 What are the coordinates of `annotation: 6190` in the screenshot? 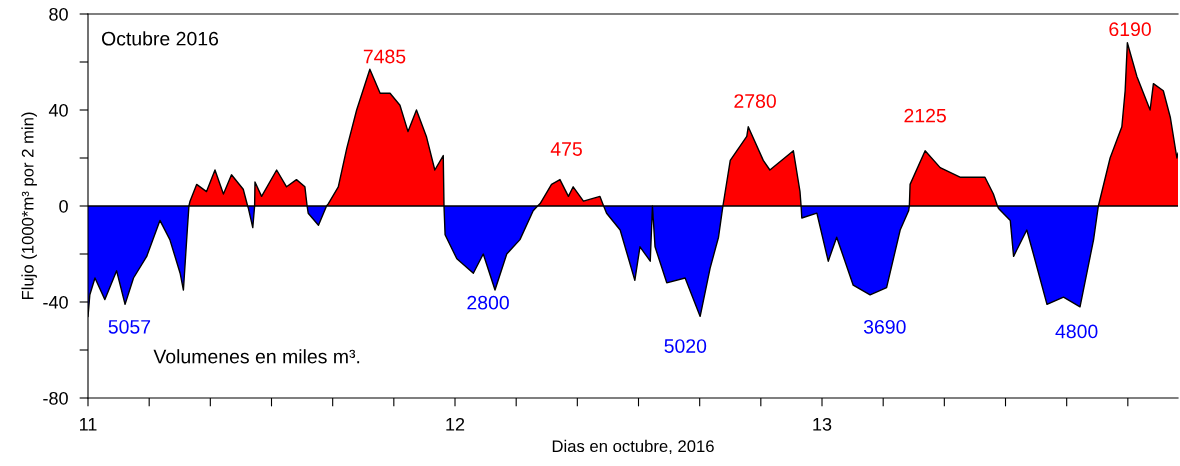 It's located at (1130, 29).